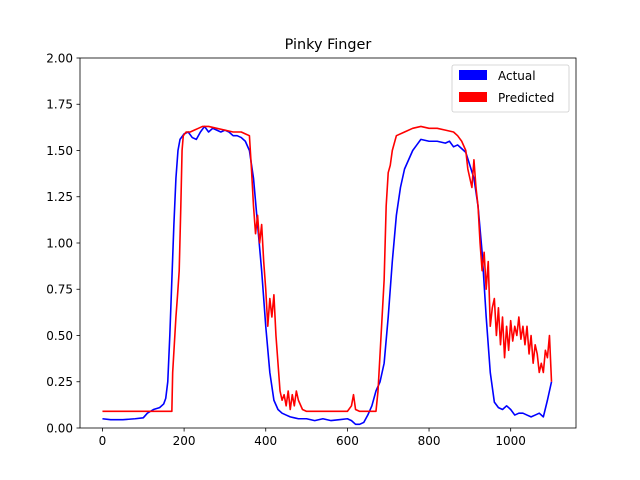 The image size is (640, 480). I want to click on y-tick-label: 0.50, so click(59, 336).